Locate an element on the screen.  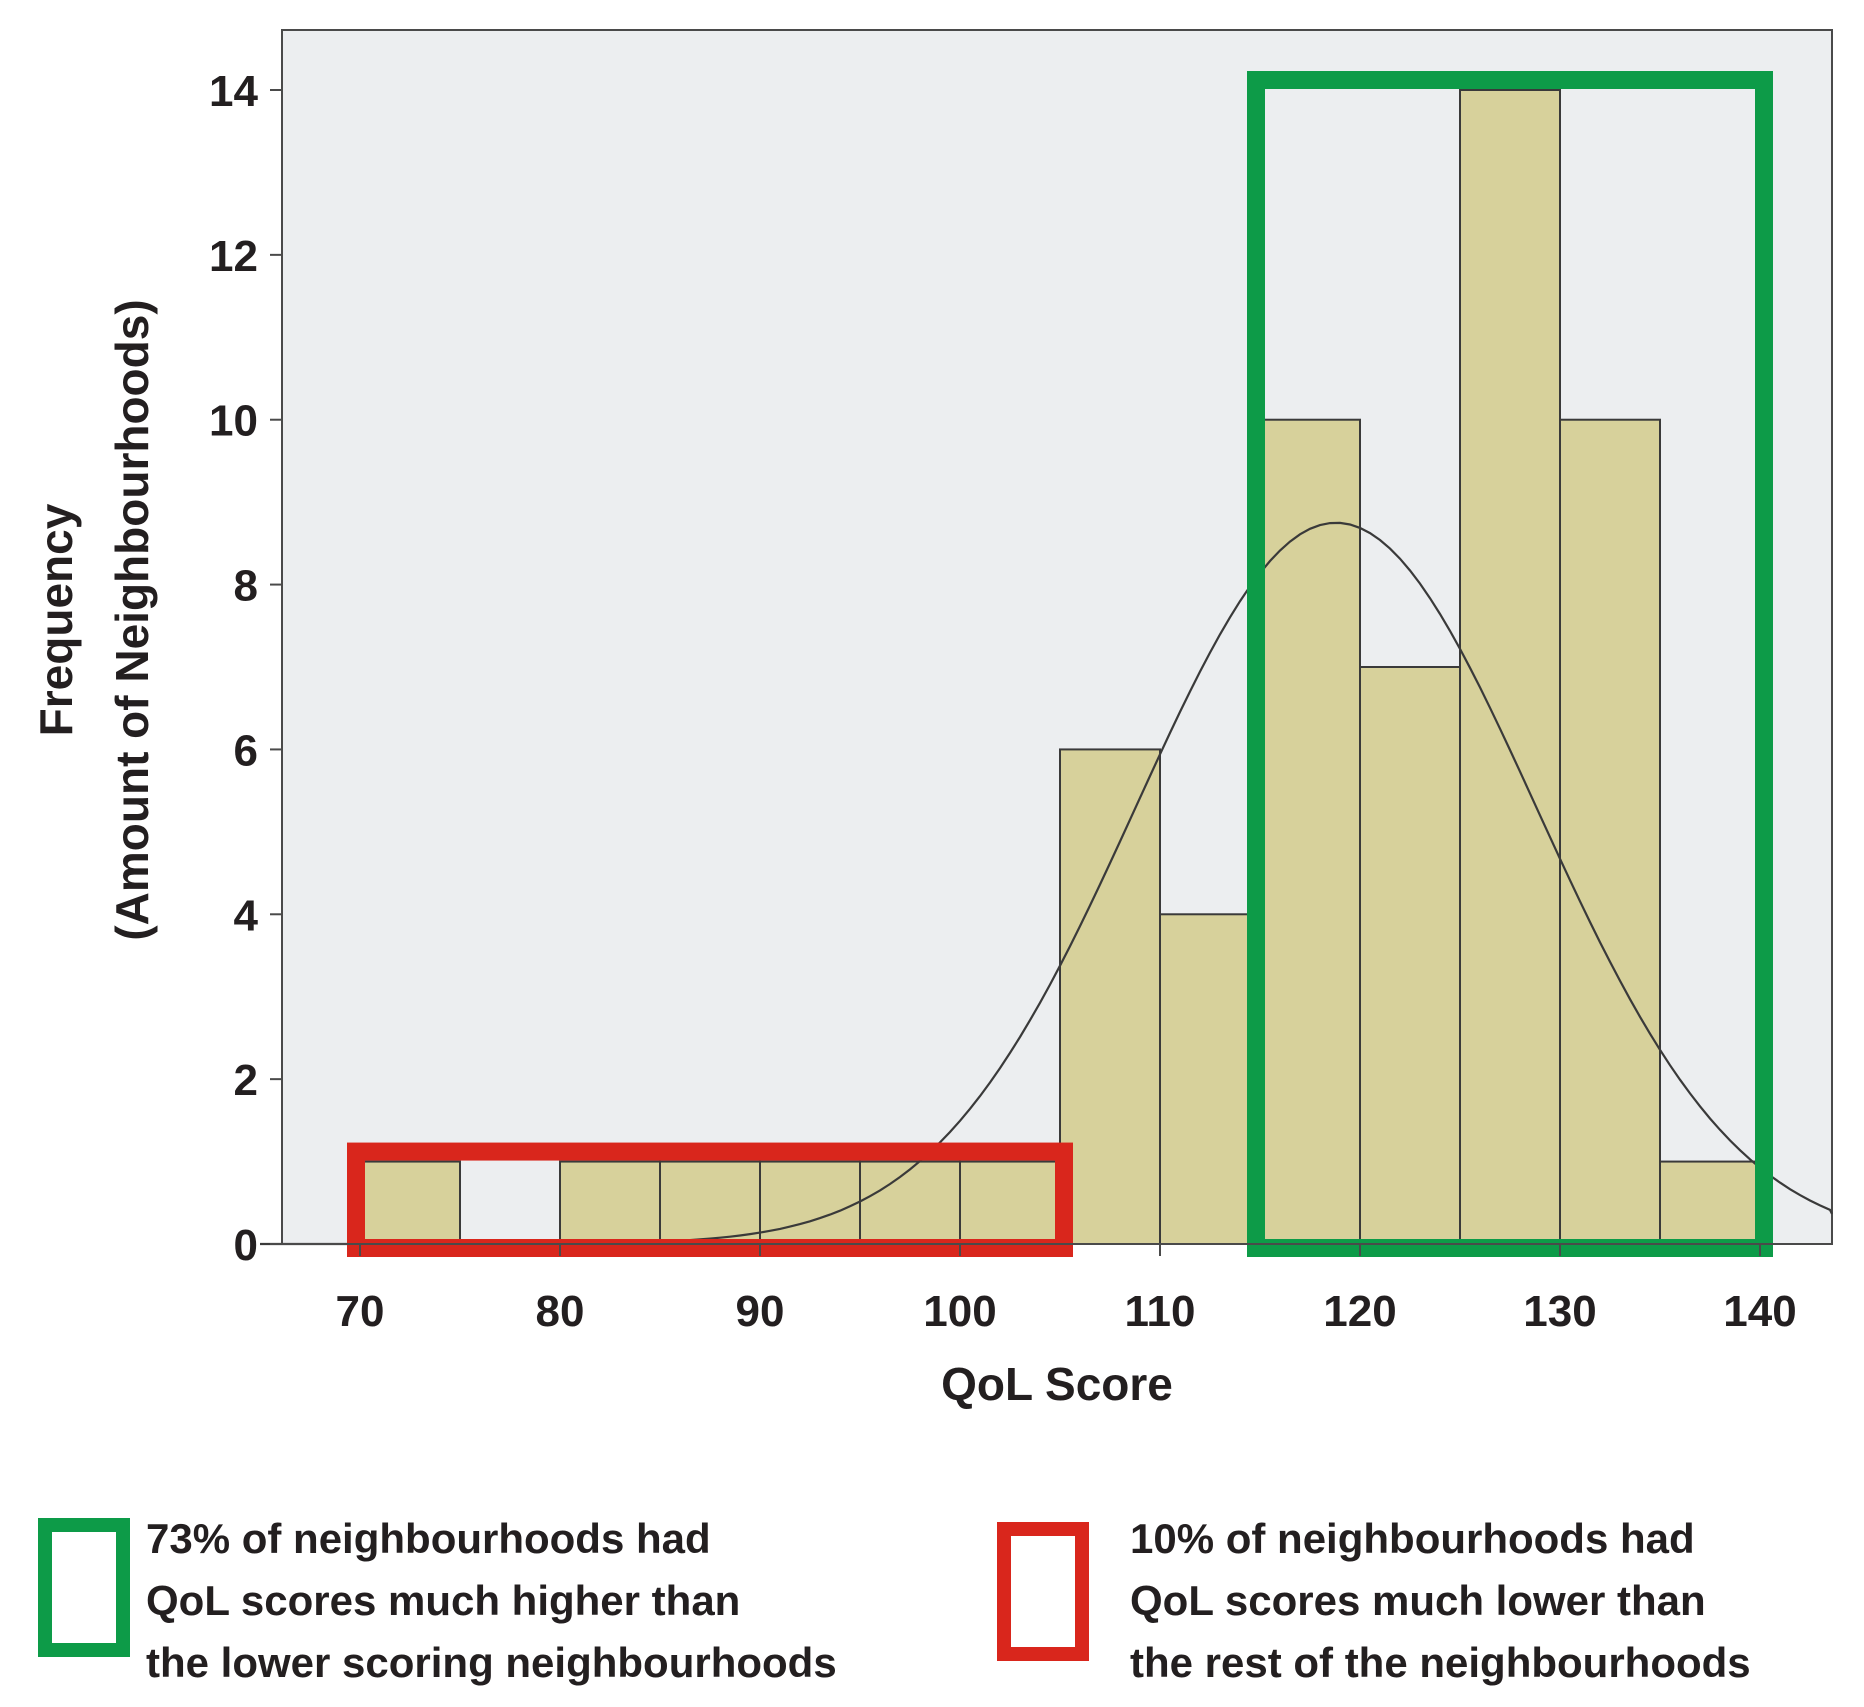
legend-red-line1: 10% of neighbourhoods had is located at coordinates (1412, 1538).